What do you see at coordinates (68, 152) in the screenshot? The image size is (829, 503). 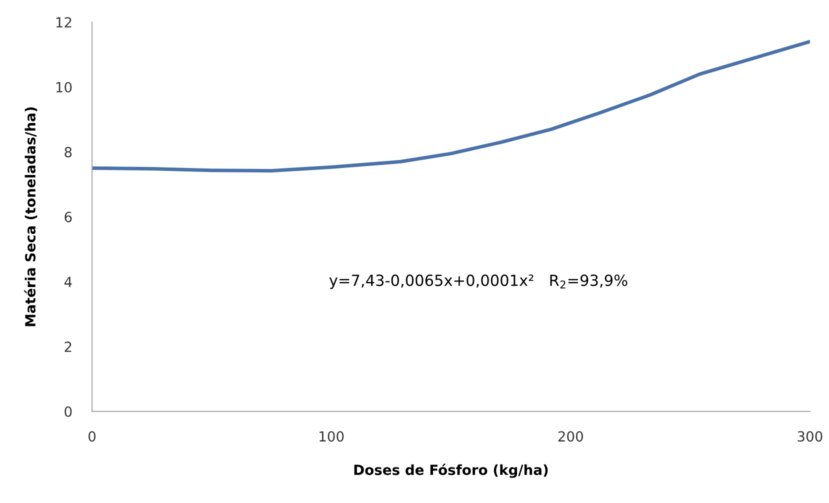 I see `y-tick-label: 8` at bounding box center [68, 152].